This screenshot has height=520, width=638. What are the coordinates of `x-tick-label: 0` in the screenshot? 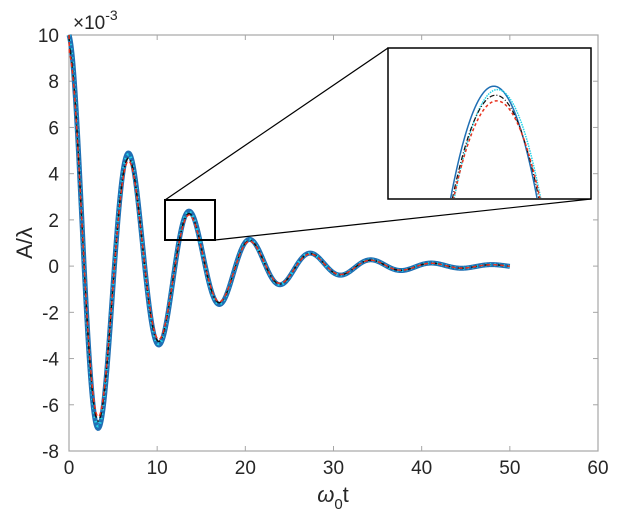 It's located at (69, 468).